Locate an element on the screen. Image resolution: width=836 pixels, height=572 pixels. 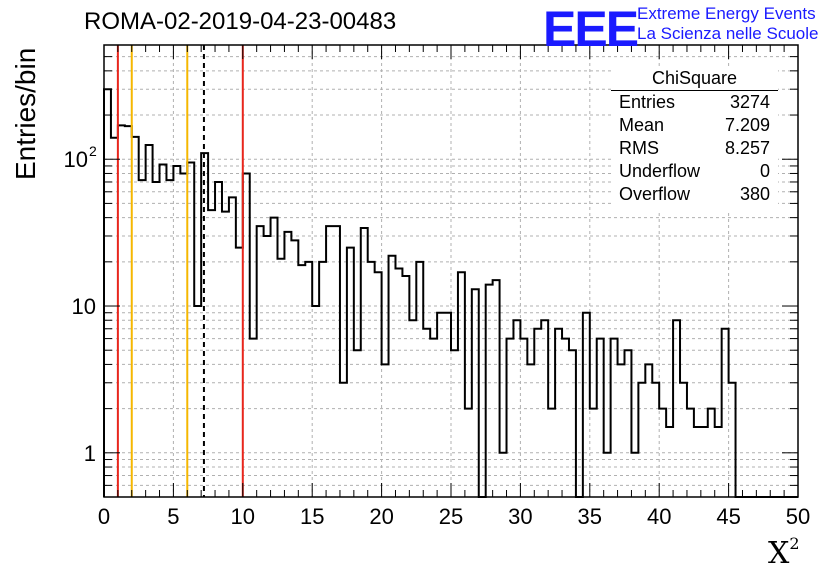
x-tick-label: 35 is located at coordinates (590, 516).